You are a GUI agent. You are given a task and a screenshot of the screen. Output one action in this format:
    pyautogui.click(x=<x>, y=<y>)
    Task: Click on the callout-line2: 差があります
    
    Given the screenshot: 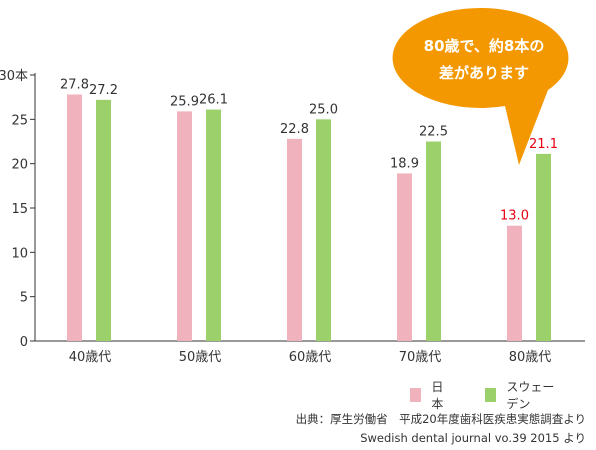 What is the action you would take?
    pyautogui.click(x=484, y=73)
    